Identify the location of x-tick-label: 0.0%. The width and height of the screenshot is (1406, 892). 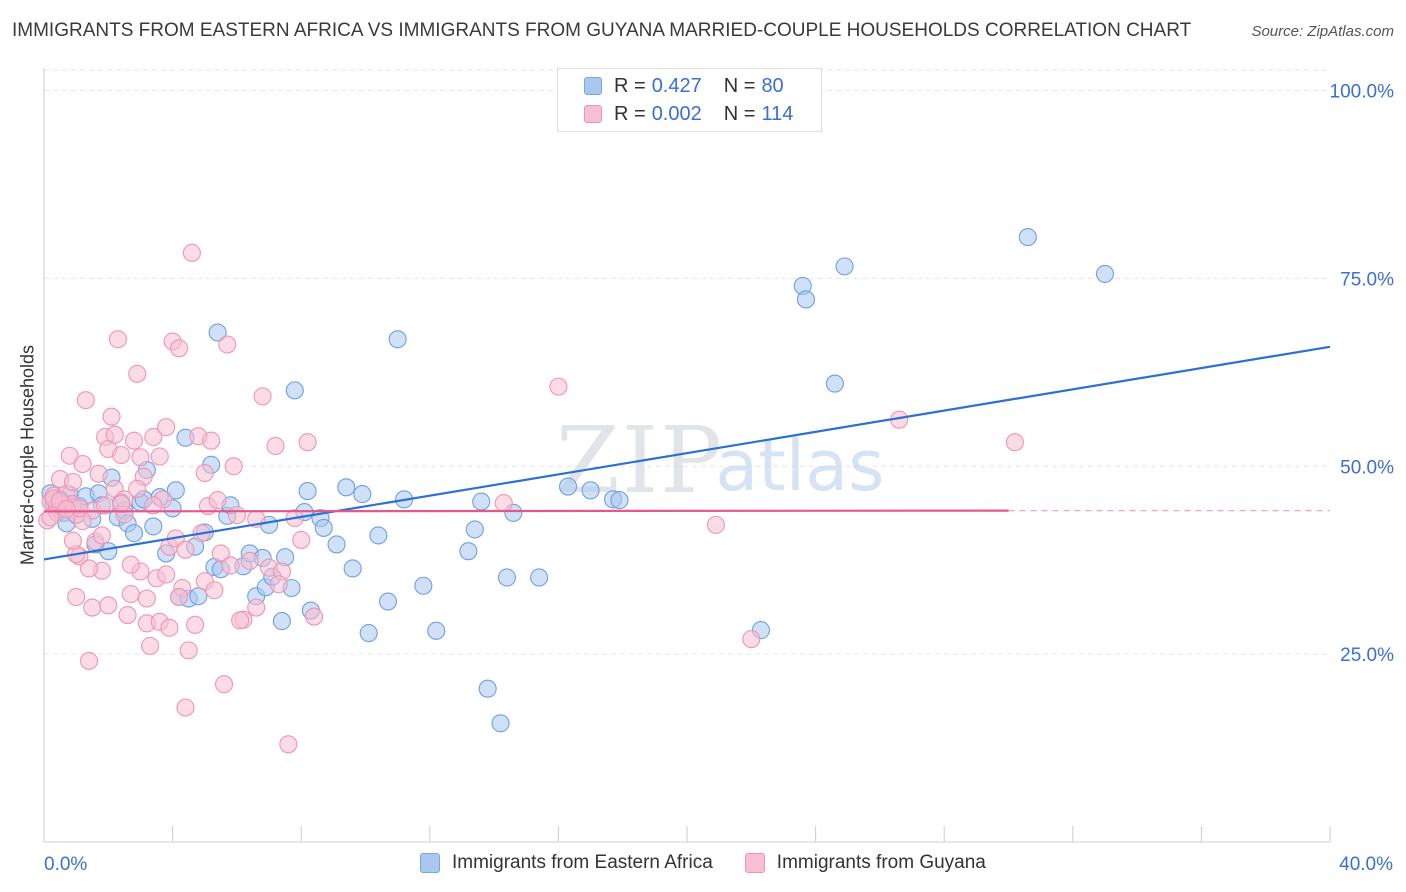
(65, 864).